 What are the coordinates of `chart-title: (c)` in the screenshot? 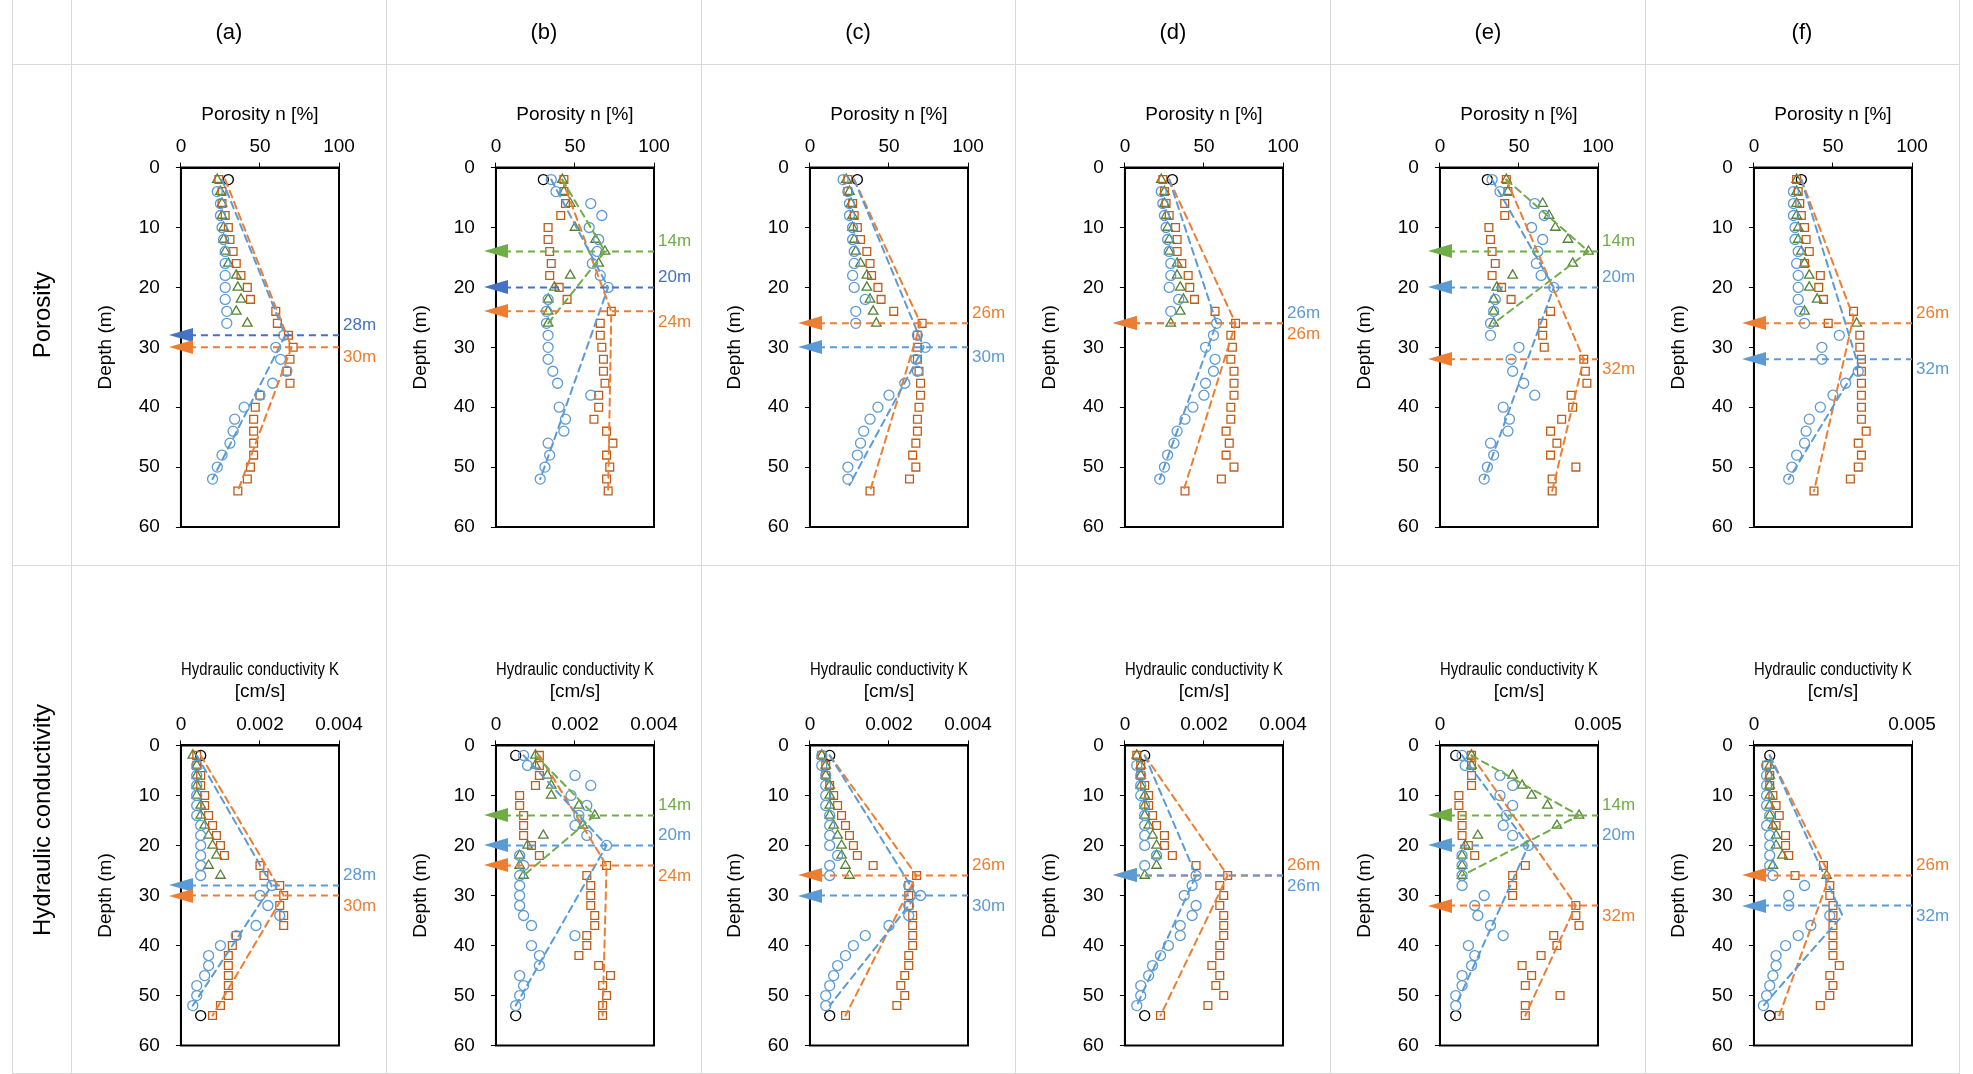 It's located at (858, 32).